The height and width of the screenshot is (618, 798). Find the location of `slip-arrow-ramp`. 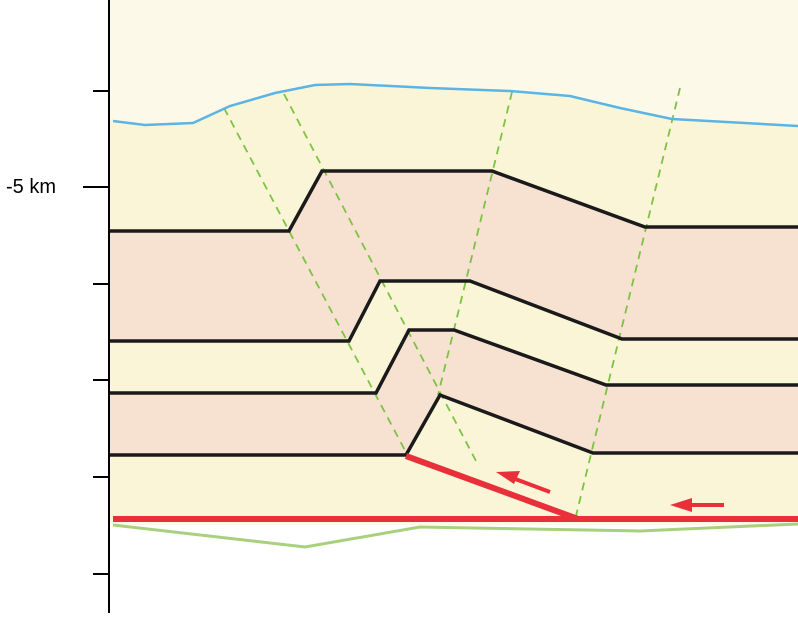

slip-arrow-ramp is located at coordinates (523, 482).